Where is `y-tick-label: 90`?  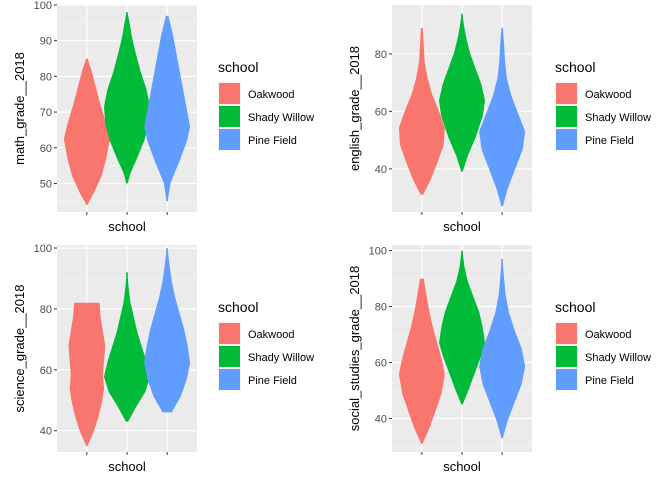 y-tick-label: 90 is located at coordinates (46, 42).